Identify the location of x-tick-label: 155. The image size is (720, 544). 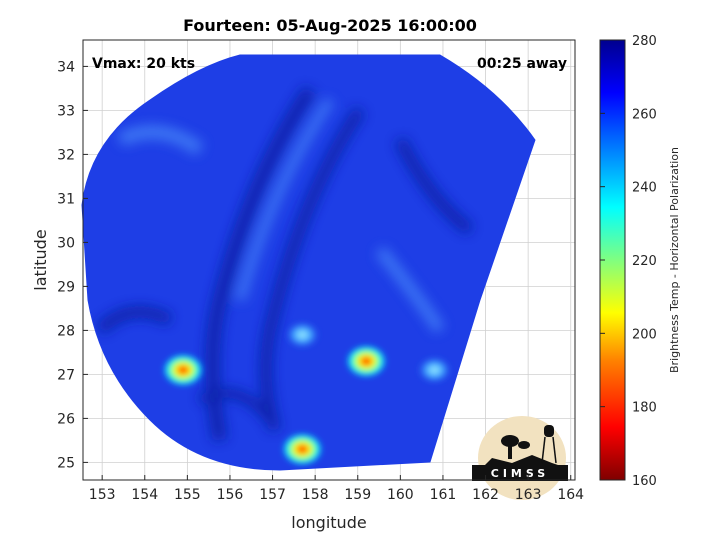
(187, 495).